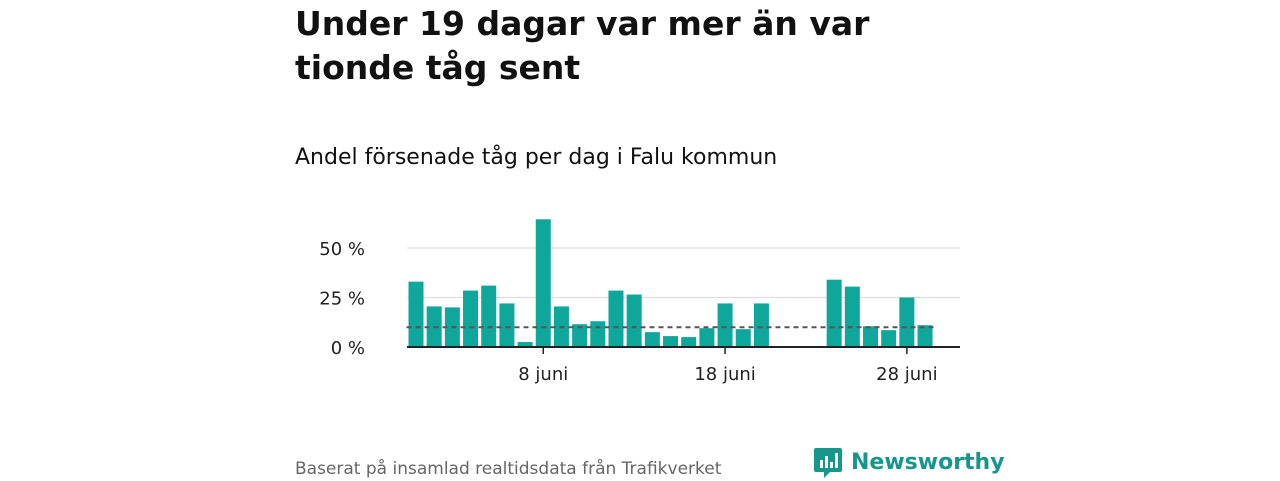 This screenshot has width=1280, height=481. I want to click on y-tick-label: 50 %, so click(342, 249).